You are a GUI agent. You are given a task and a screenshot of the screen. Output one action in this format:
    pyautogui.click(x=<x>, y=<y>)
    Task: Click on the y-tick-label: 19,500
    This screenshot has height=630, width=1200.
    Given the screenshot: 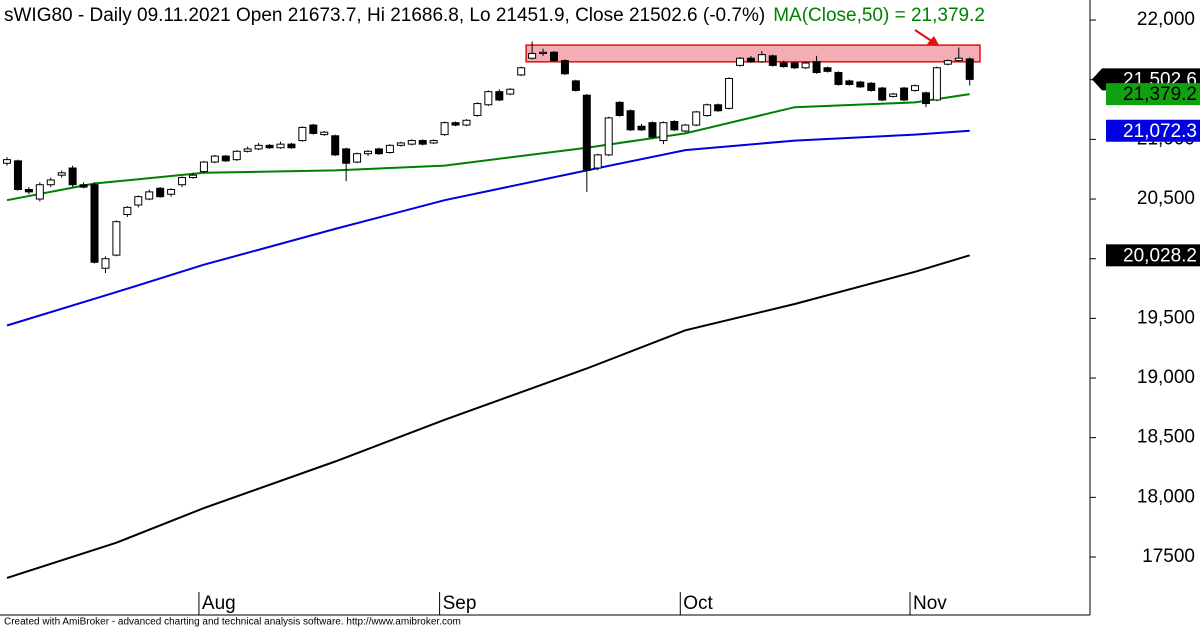 What is the action you would take?
    pyautogui.click(x=1166, y=317)
    